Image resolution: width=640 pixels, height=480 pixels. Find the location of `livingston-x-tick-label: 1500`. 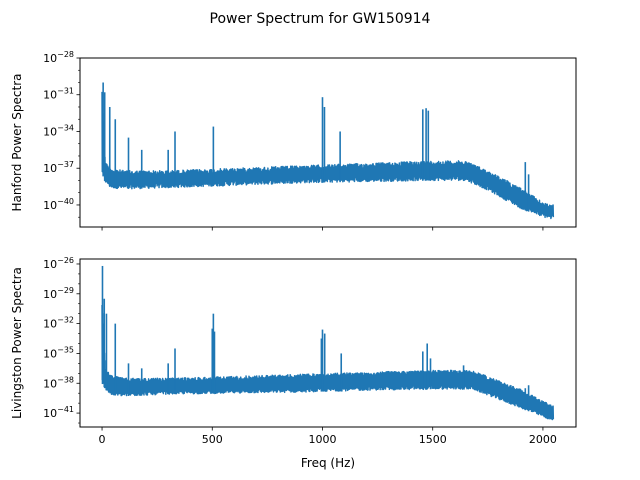

livingston-x-tick-label: 1500 is located at coordinates (433, 439).